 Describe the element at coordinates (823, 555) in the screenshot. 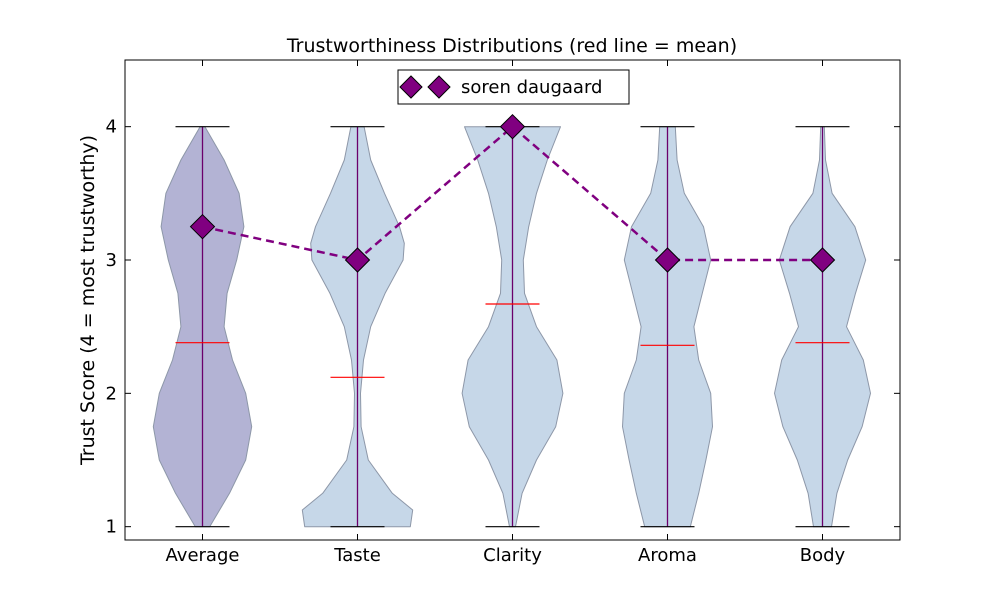

I see `x-tick-label: Body` at that location.